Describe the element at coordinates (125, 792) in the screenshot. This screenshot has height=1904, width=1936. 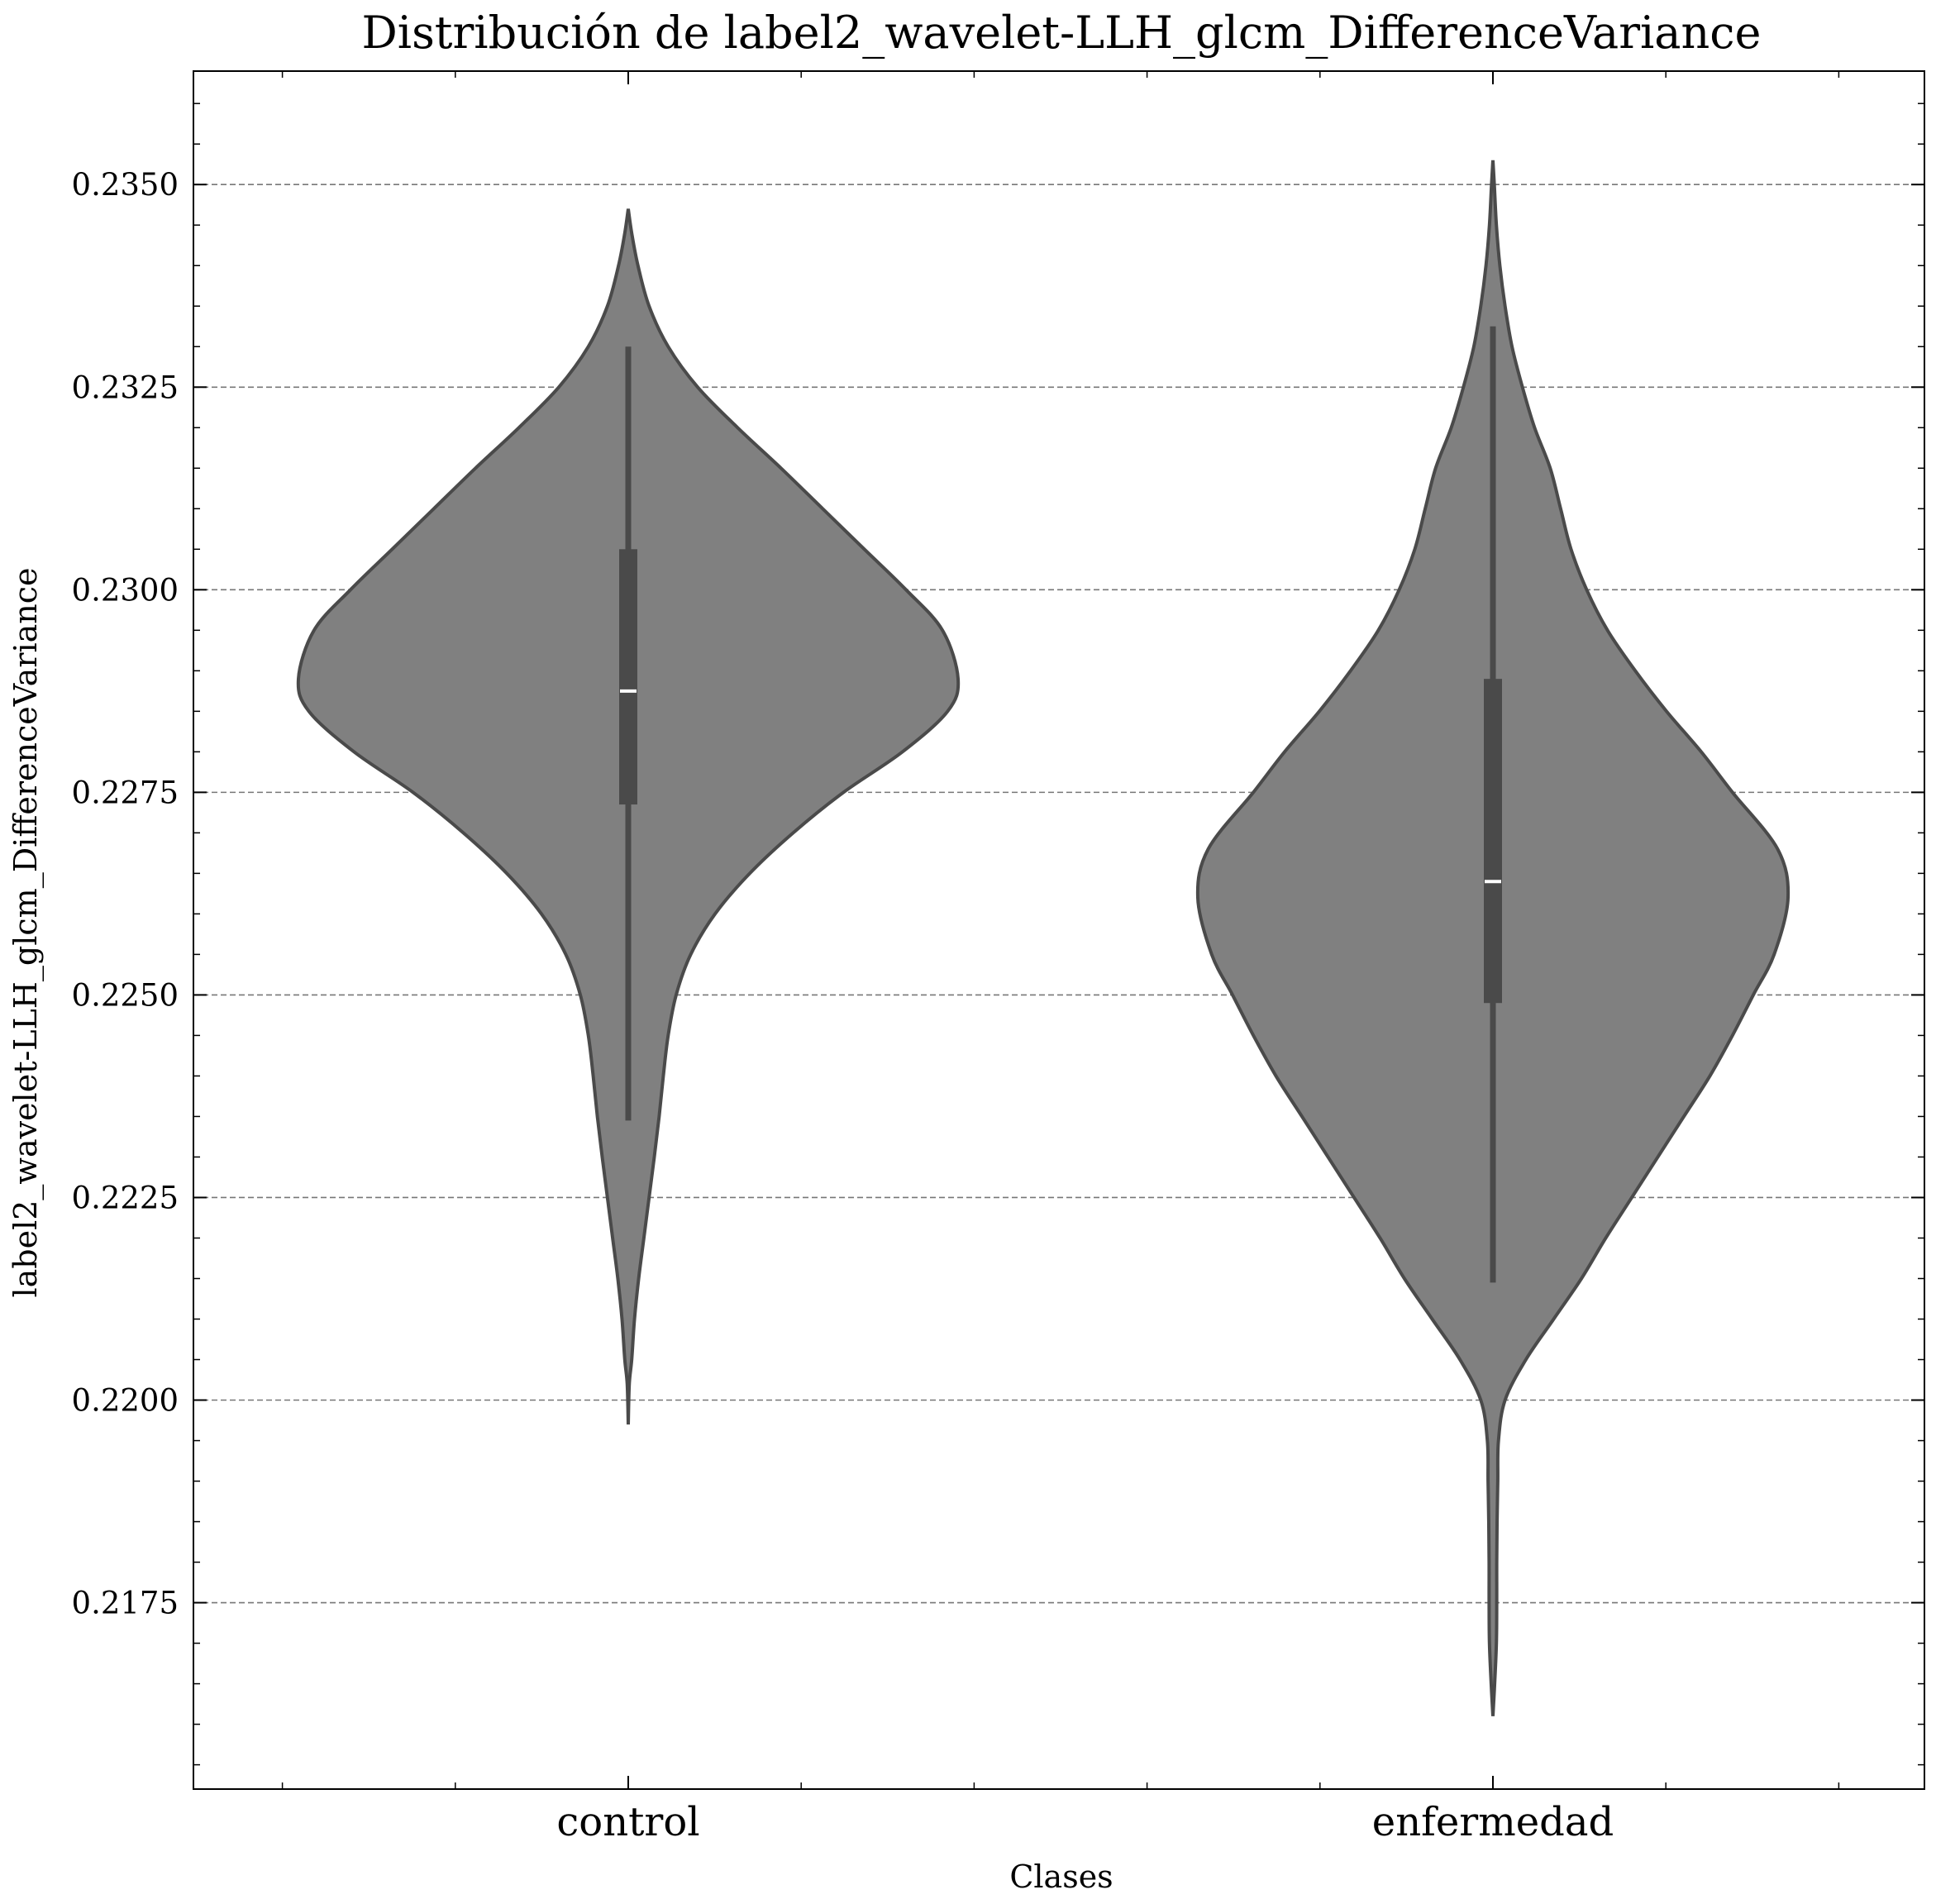
I see `y-tick-label: 0.2275` at that location.